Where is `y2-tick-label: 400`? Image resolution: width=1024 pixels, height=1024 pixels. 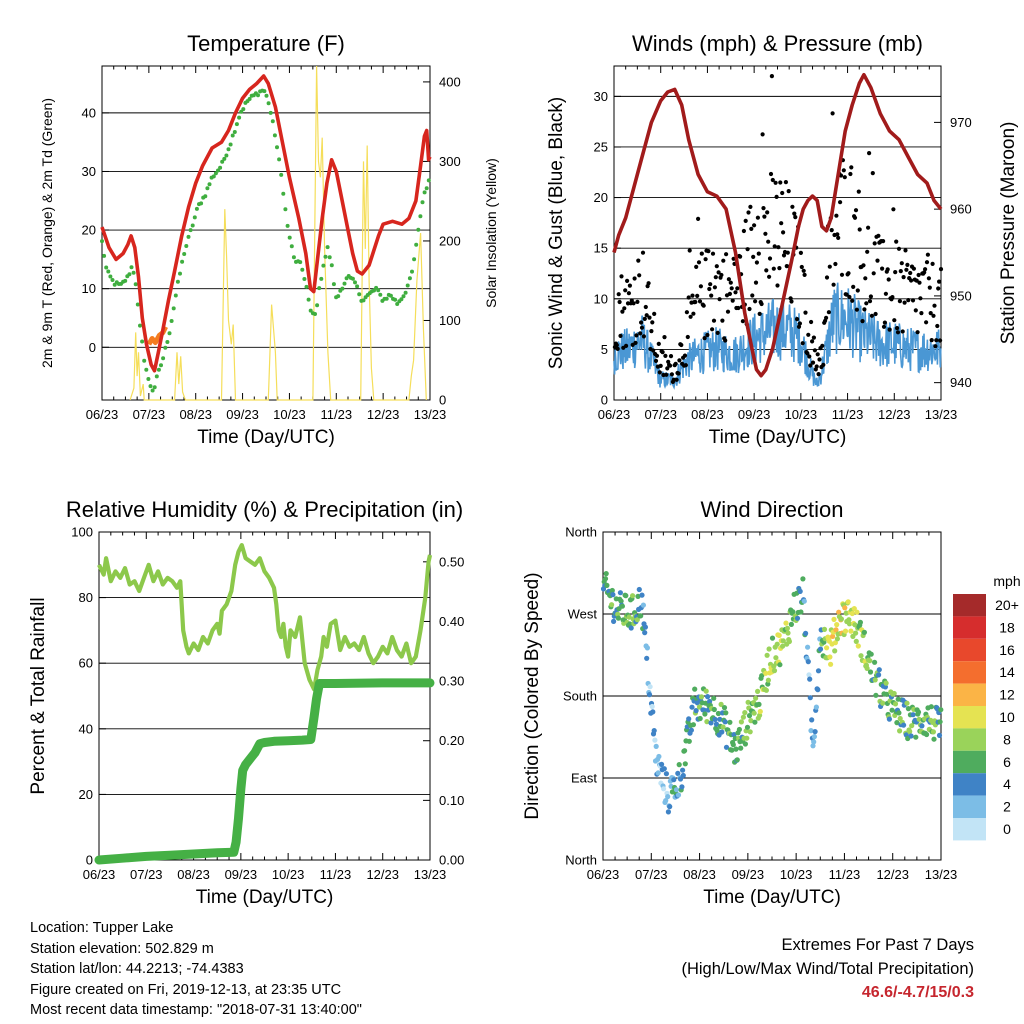
y2-tick-label: 400 is located at coordinates (450, 81).